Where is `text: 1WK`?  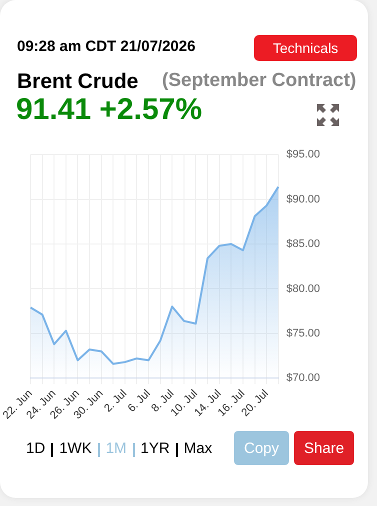 text: 1WK is located at coordinates (75, 448).